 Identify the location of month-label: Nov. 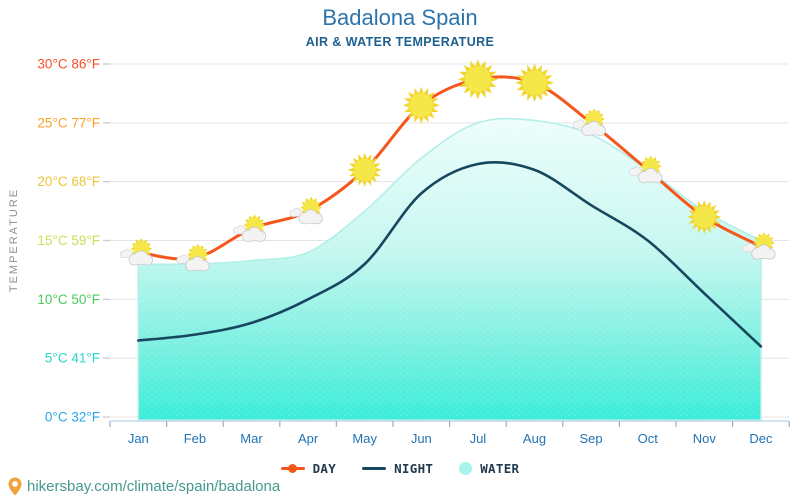
(705, 438).